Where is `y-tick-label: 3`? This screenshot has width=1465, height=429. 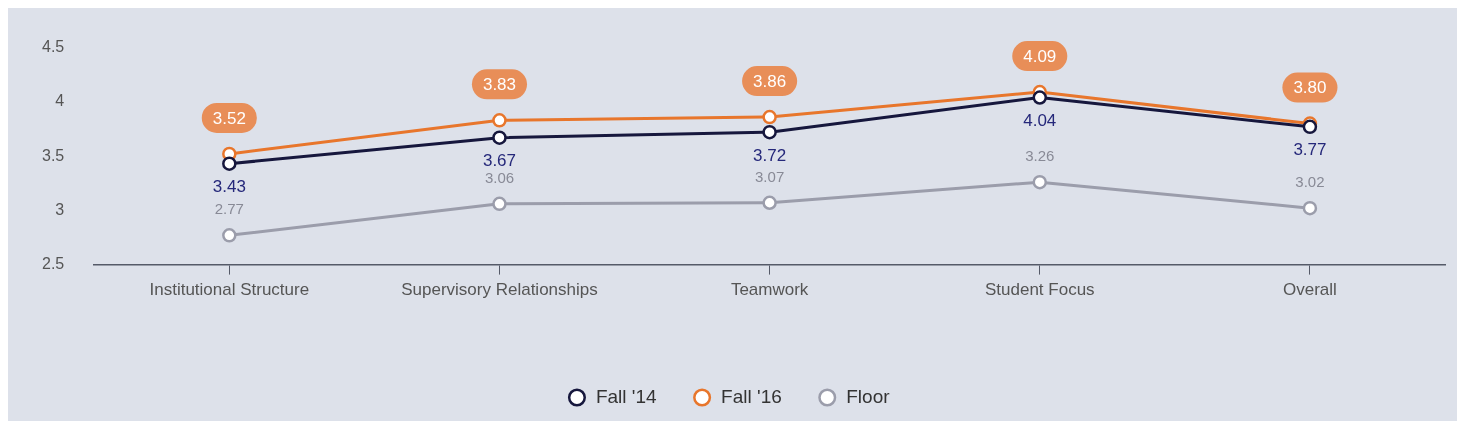
y-tick-label: 3 is located at coordinates (60, 209).